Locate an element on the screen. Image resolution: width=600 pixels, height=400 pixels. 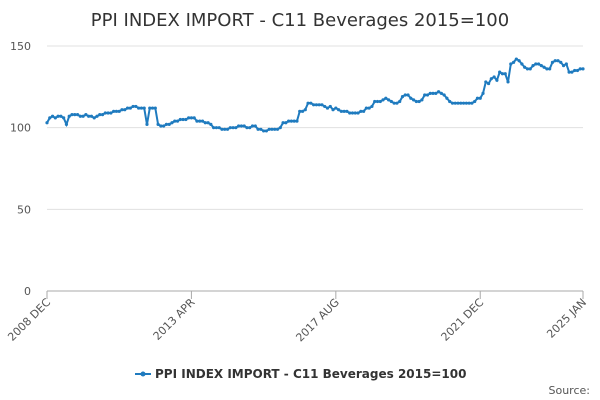
legend-marker is located at coordinates (143, 374).